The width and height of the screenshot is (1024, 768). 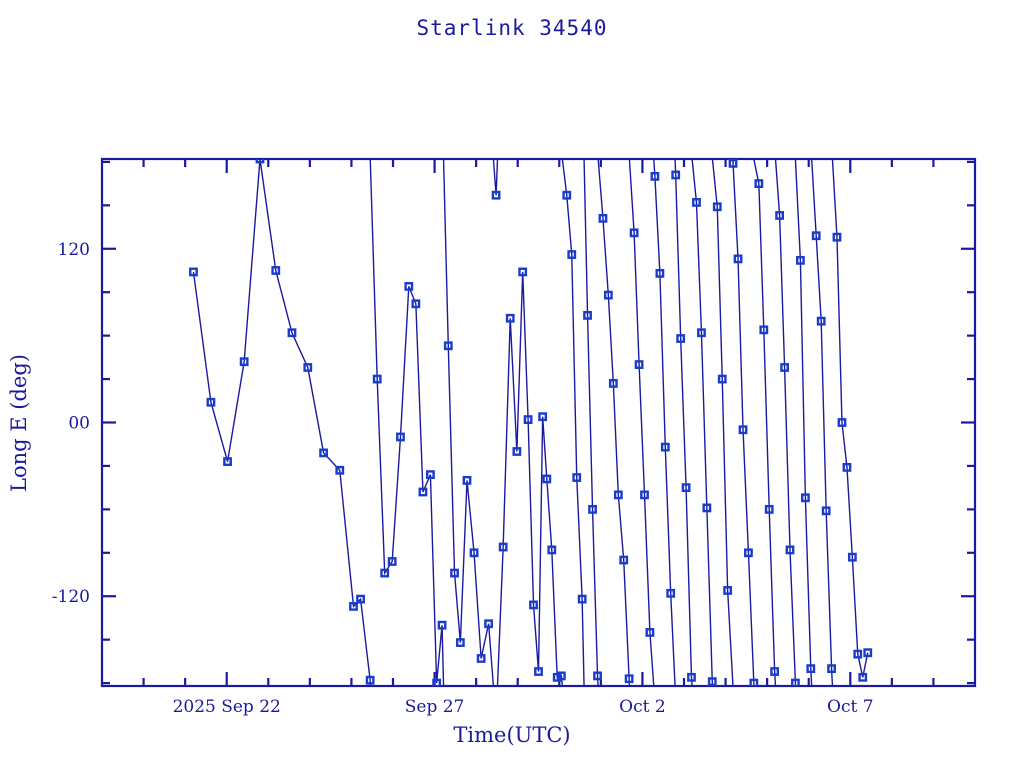 What do you see at coordinates (512, 28) in the screenshot?
I see `page-title: Starlink 34540` at bounding box center [512, 28].